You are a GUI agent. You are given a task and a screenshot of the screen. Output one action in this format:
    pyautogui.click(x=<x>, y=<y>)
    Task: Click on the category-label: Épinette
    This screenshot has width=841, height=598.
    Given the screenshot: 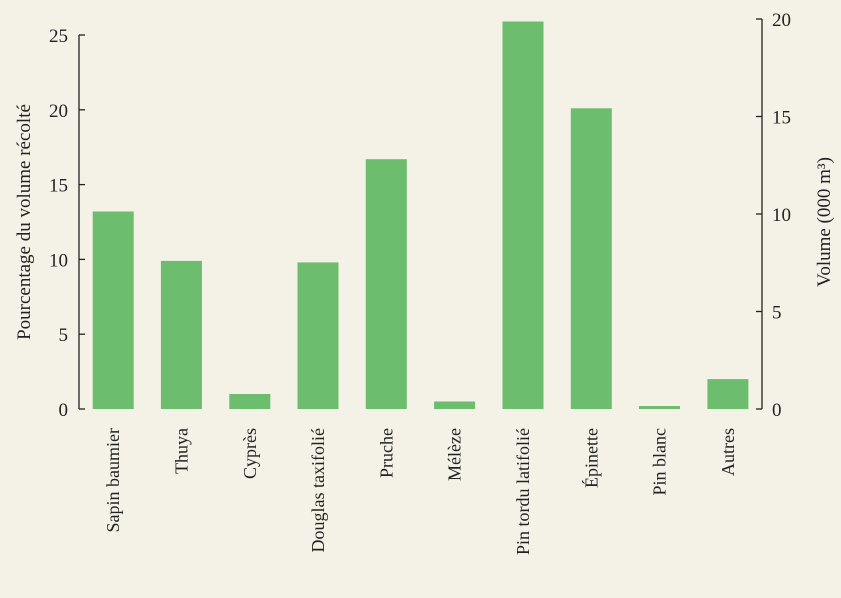 What is the action you would take?
    pyautogui.click(x=590, y=458)
    